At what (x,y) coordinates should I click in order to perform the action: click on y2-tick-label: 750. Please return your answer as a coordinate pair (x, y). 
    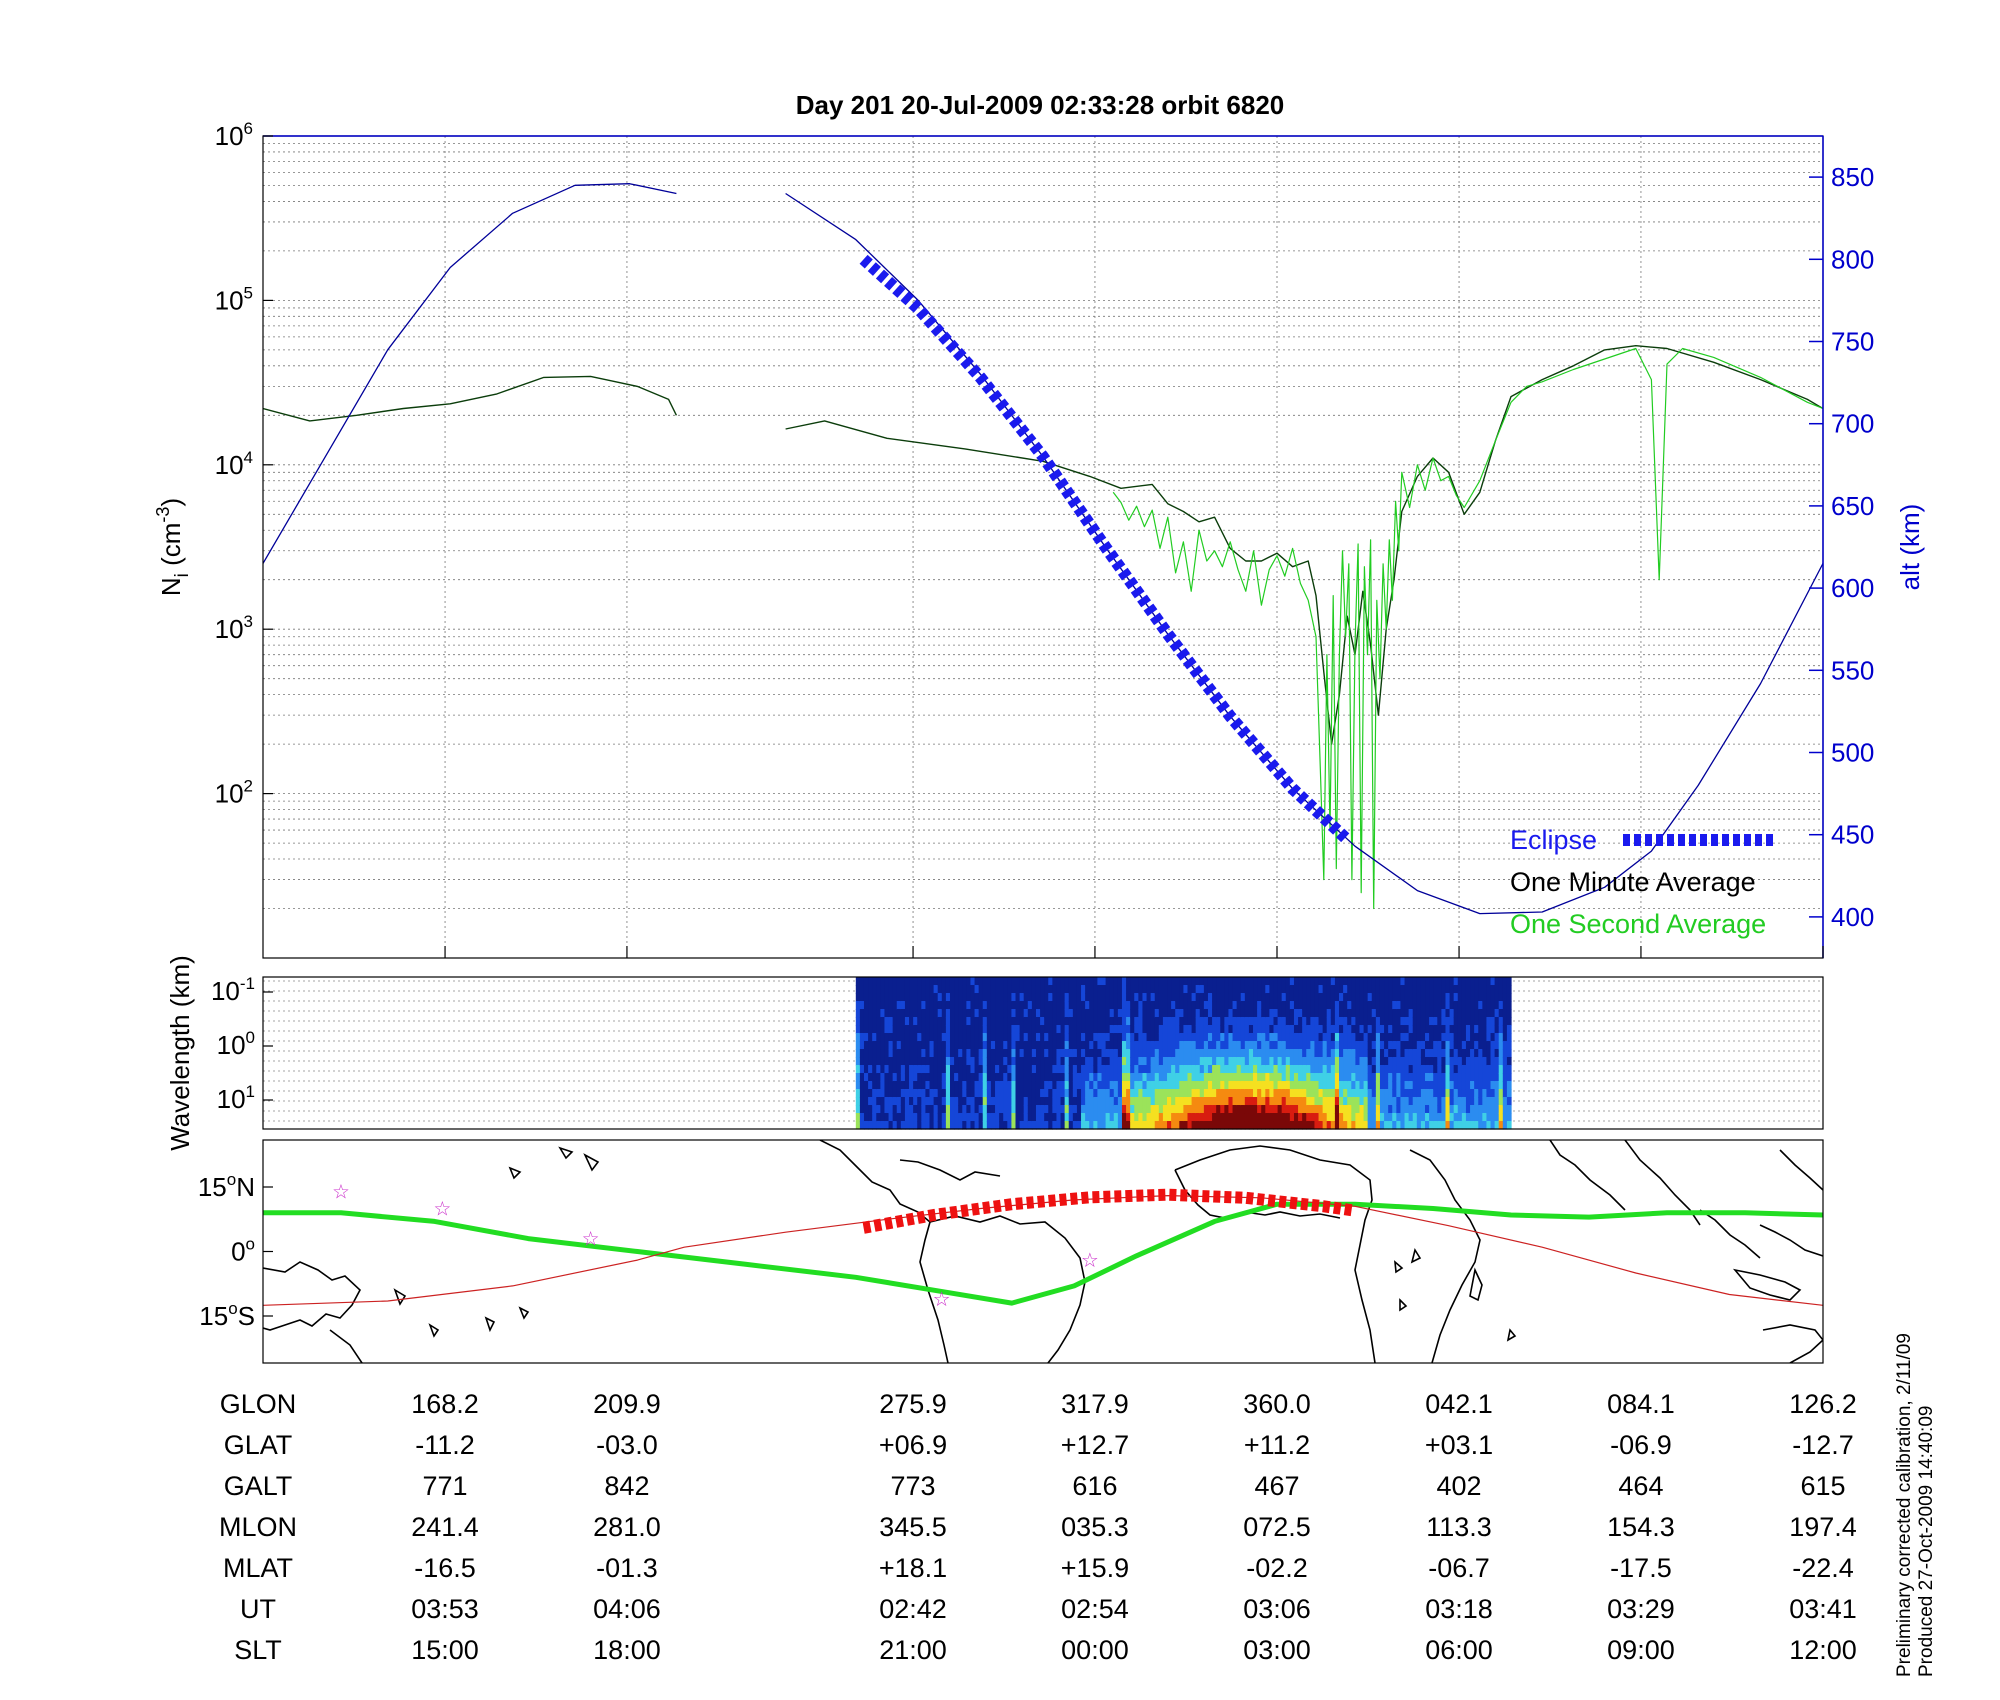
    Looking at the image, I should click on (1852, 342).